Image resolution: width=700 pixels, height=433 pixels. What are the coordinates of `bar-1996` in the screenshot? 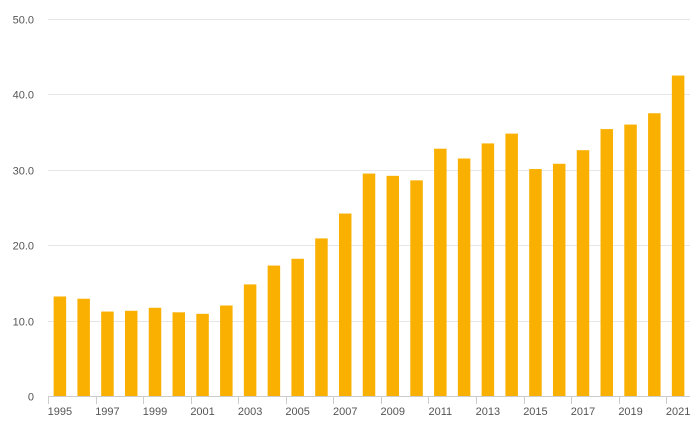 It's located at (83, 347).